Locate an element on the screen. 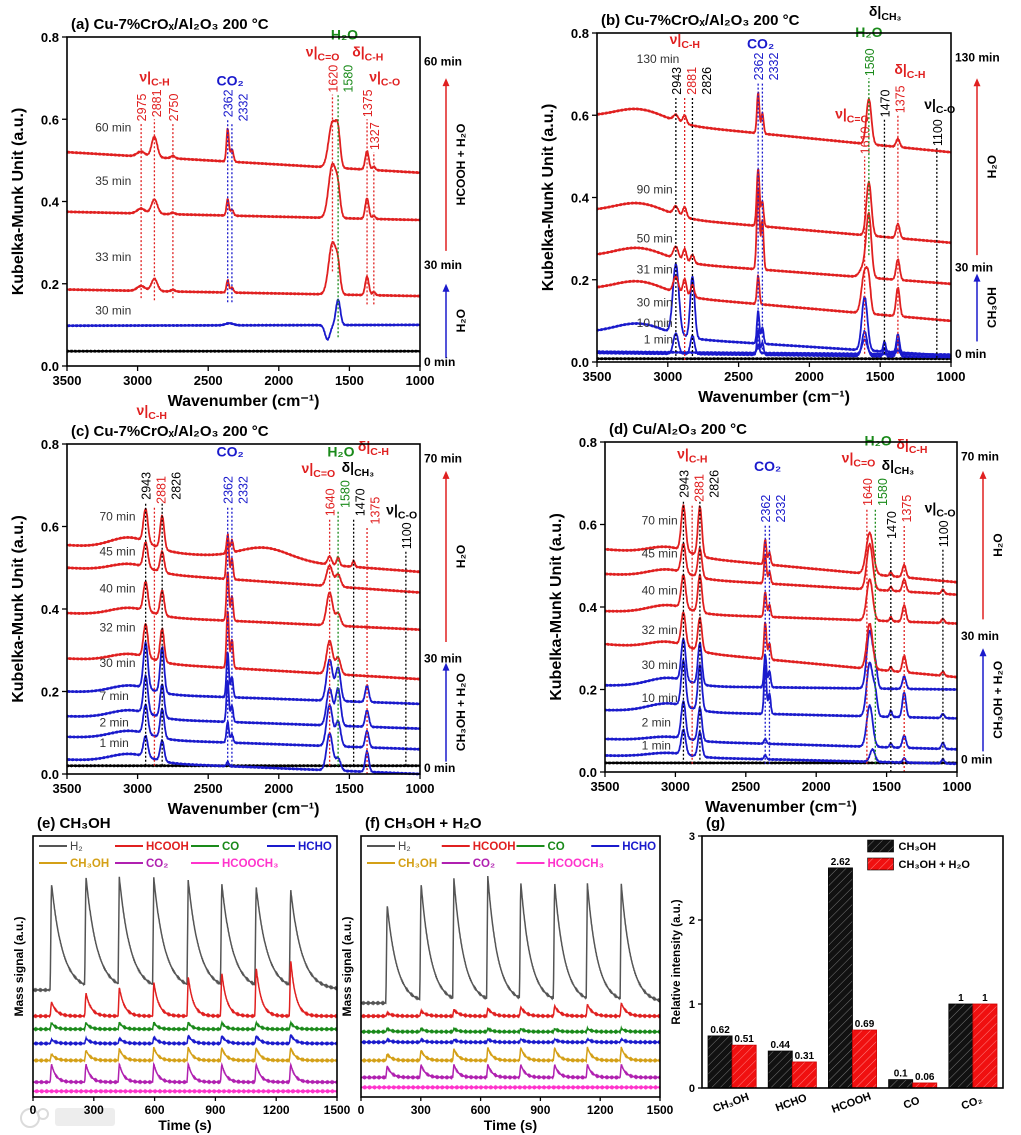  band-label-sub: C=O is located at coordinates (328, 58).